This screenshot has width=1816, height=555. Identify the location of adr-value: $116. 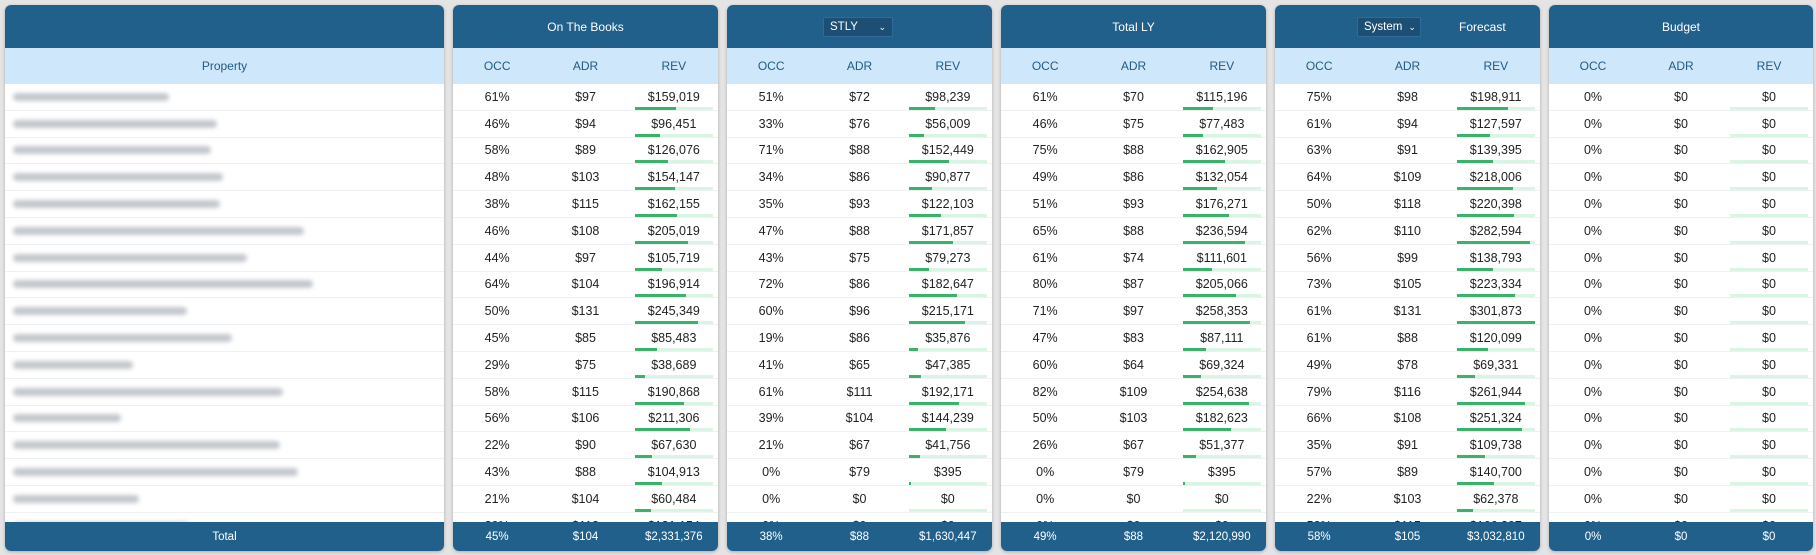
(1407, 391).